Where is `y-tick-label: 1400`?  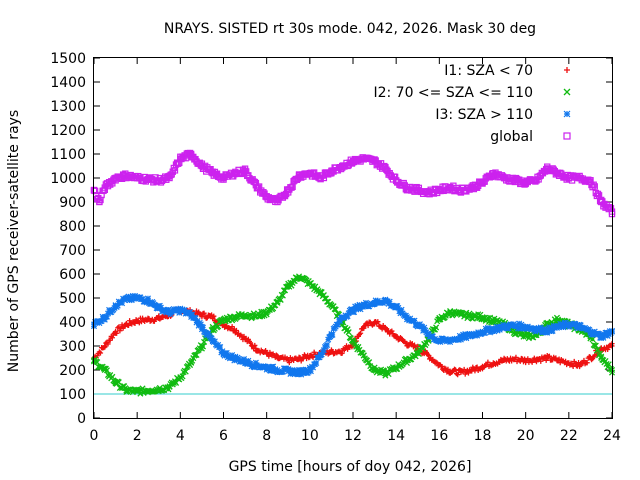
y-tick-label: 1400 is located at coordinates (68, 83).